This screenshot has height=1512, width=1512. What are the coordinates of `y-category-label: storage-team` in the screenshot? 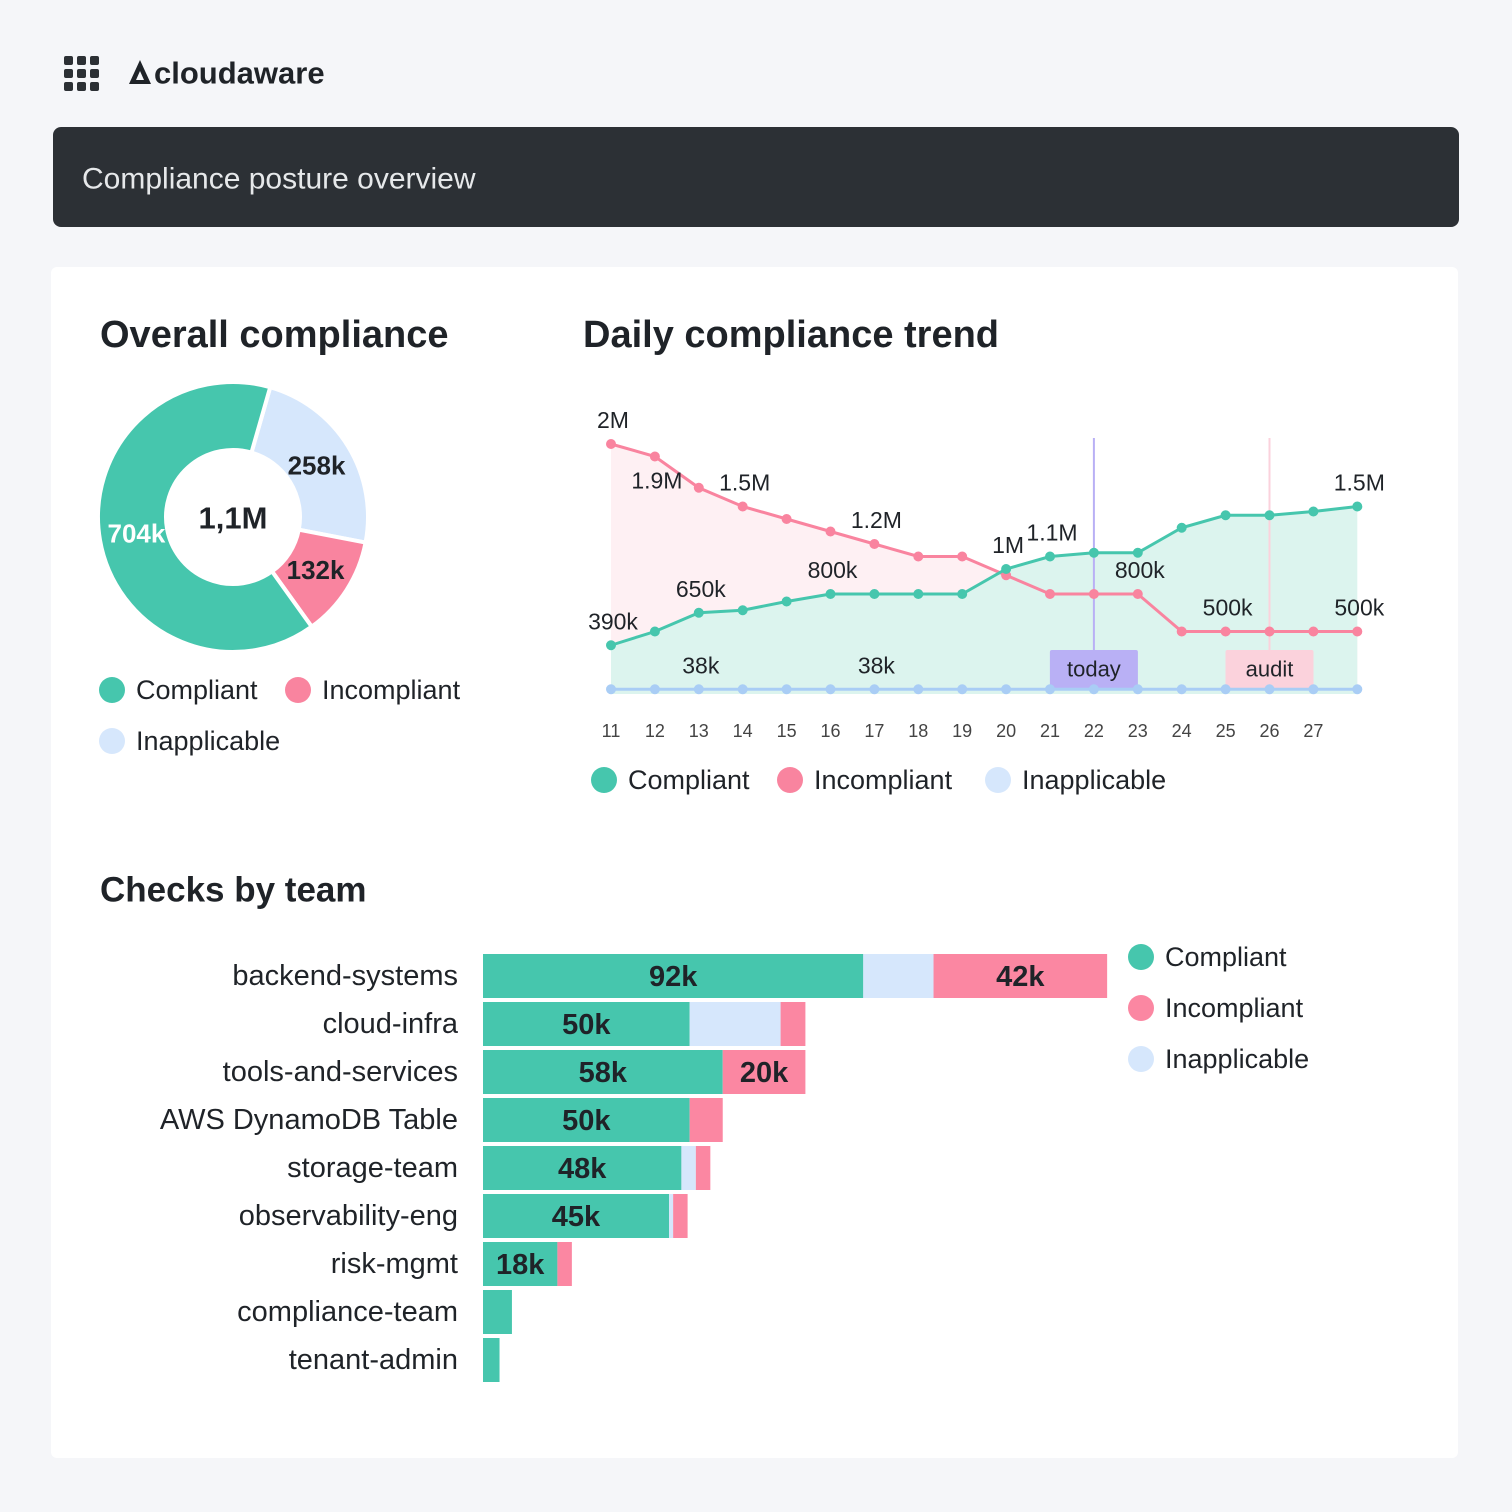 It's located at (372, 1168).